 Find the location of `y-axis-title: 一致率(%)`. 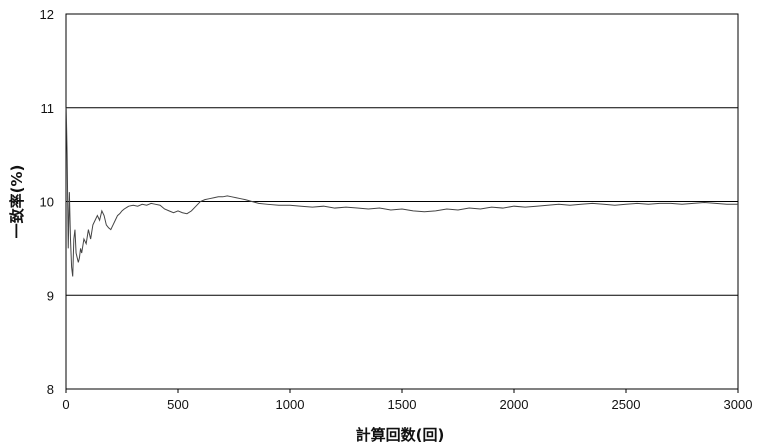

y-axis-title: 一致率(%) is located at coordinates (17, 202).